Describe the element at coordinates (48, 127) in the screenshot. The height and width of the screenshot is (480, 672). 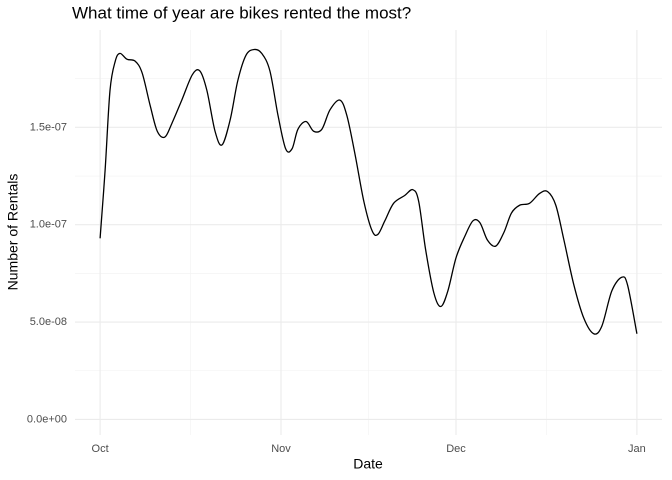
I see `y-tick-label: 1.5e-07` at that location.